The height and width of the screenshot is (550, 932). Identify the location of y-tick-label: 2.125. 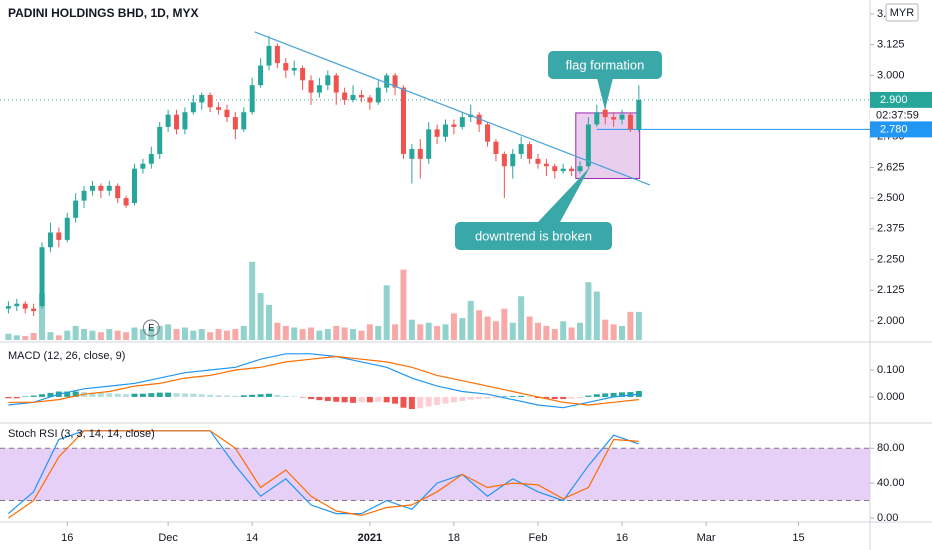
(891, 290).